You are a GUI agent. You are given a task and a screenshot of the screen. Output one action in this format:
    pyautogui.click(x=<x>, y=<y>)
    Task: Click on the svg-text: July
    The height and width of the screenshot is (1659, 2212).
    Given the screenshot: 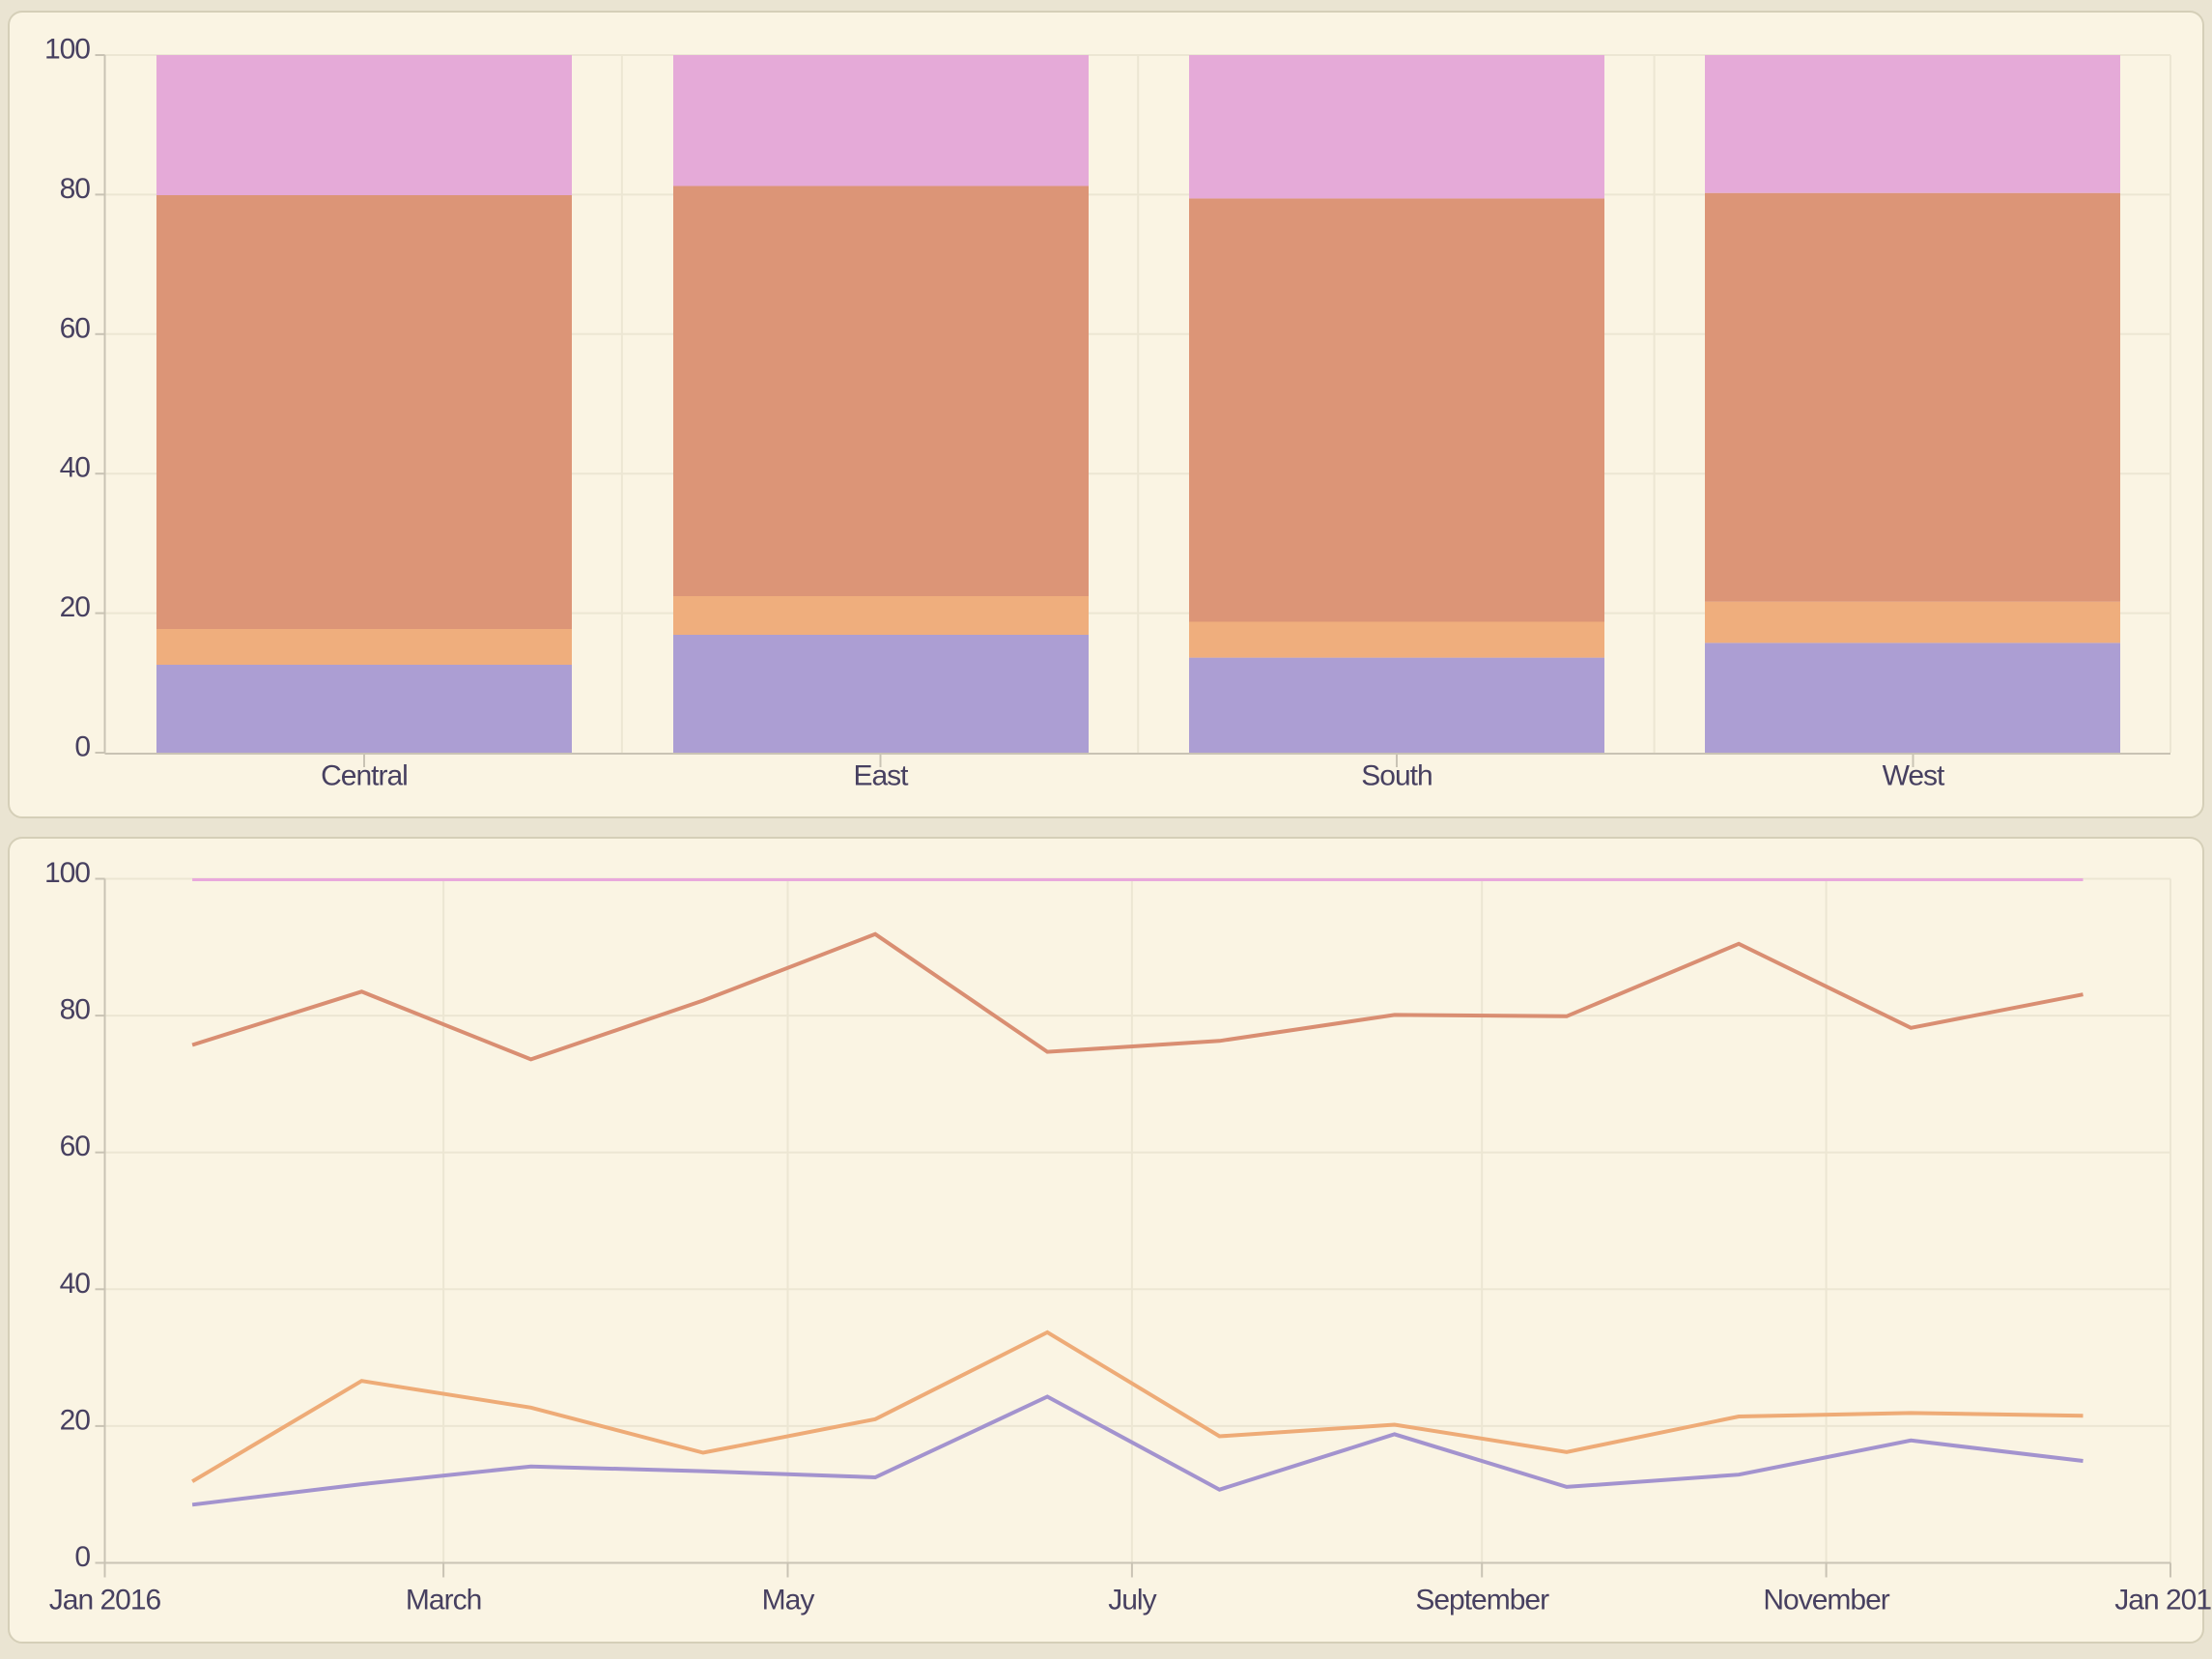 What is the action you would take?
    pyautogui.click(x=1132, y=1601)
    